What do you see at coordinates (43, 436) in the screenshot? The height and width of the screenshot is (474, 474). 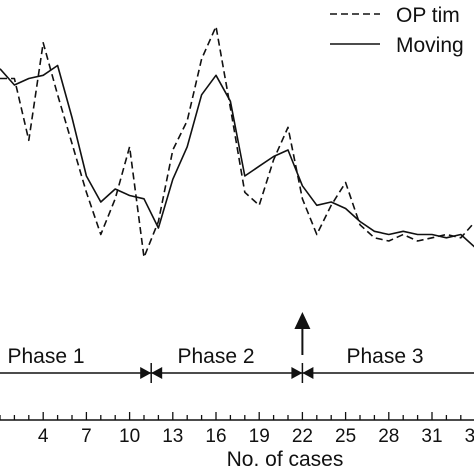 I see `x-tick-label: 4` at bounding box center [43, 436].